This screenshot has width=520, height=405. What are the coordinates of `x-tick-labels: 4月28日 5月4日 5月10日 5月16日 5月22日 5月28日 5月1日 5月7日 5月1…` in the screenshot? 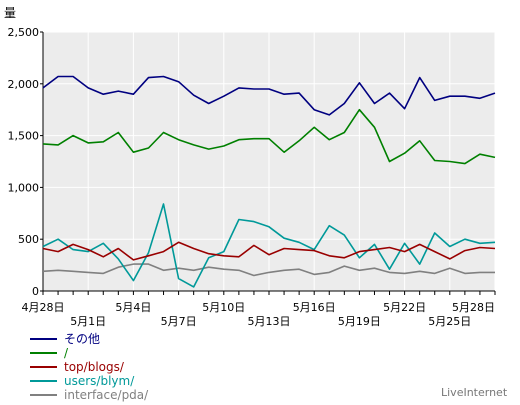 It's located at (259, 314).